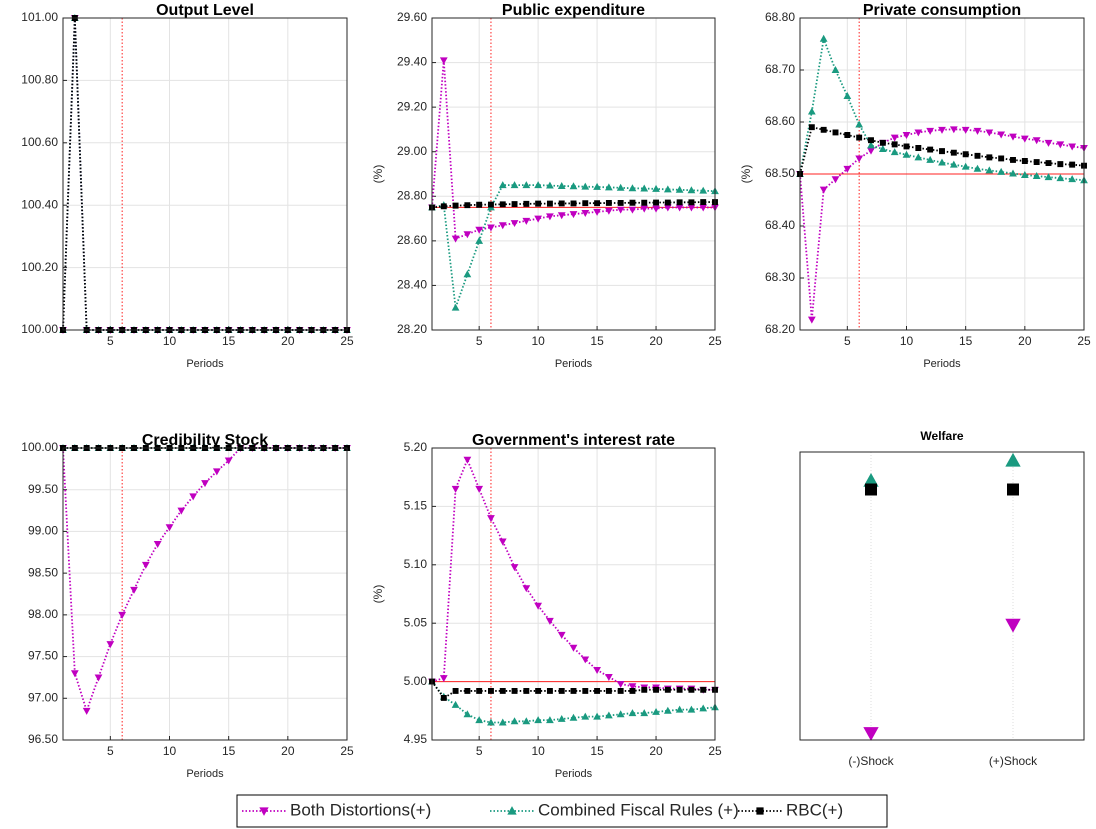 The height and width of the screenshot is (829, 1096). What do you see at coordinates (746, 174) in the screenshot?
I see `y-axis-label: (%)` at bounding box center [746, 174].